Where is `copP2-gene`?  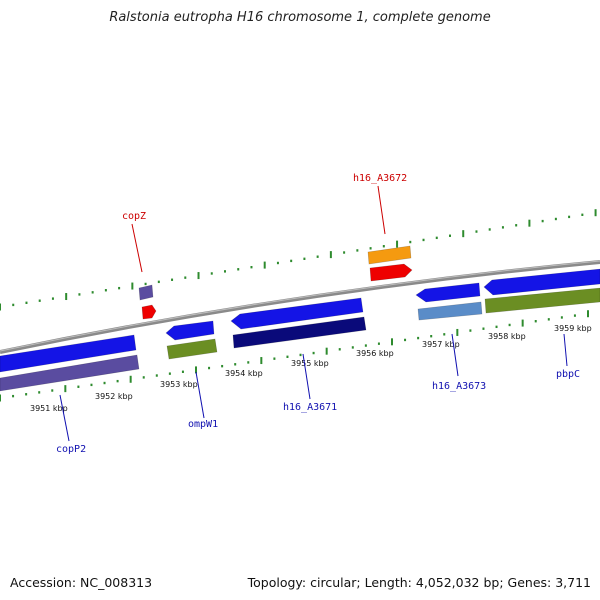 copP2-gene is located at coordinates (68, 353).